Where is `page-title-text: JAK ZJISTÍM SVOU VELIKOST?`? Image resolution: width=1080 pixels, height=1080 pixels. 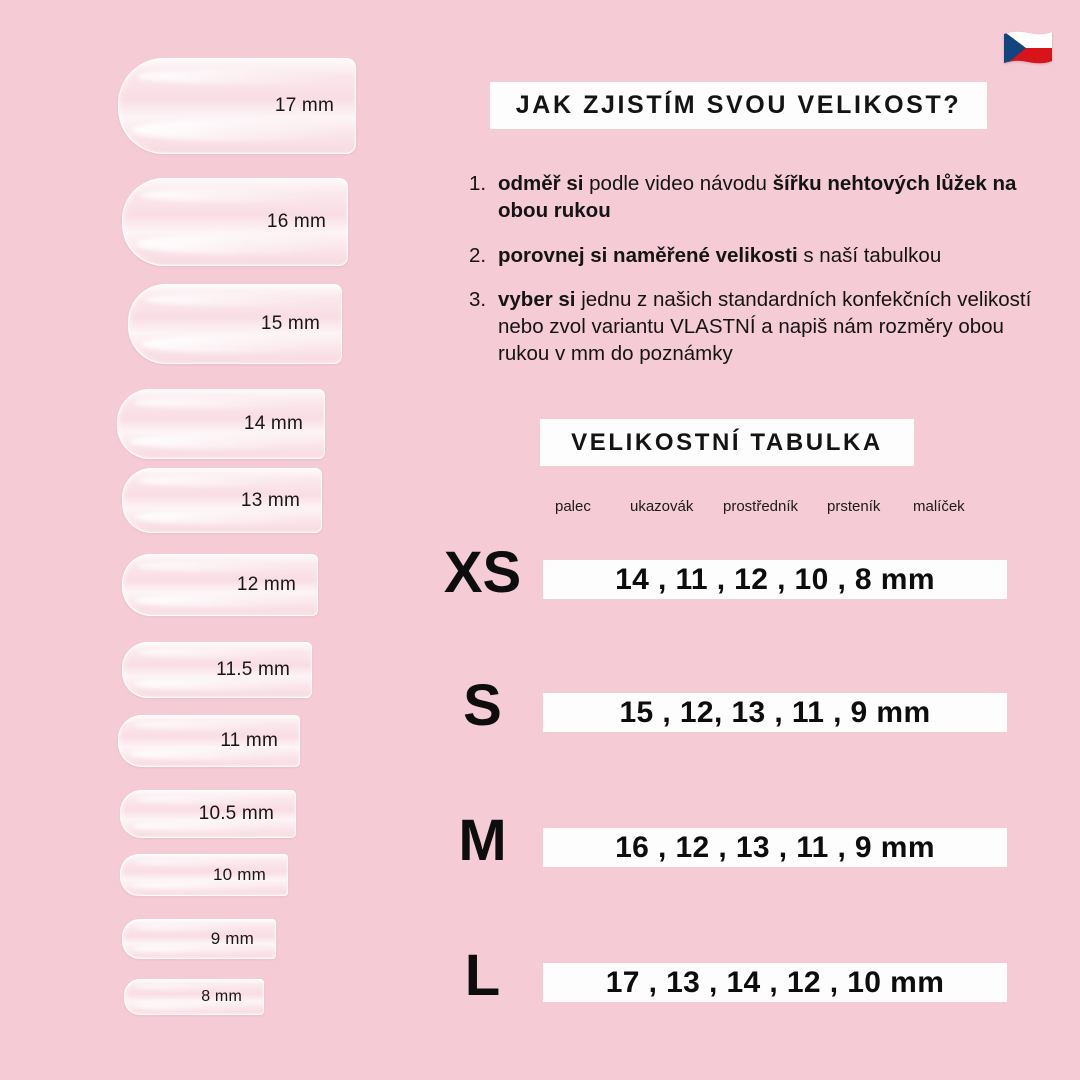
page-title-text: JAK ZJISTÍM SVOU VELIKOST? is located at coordinates (738, 105).